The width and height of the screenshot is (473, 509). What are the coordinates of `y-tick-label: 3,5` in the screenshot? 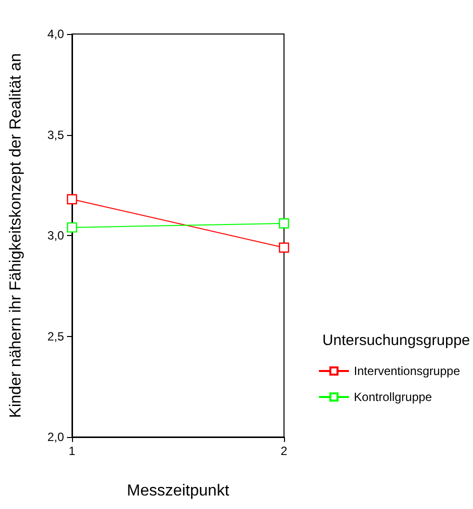 It's located at (55, 135).